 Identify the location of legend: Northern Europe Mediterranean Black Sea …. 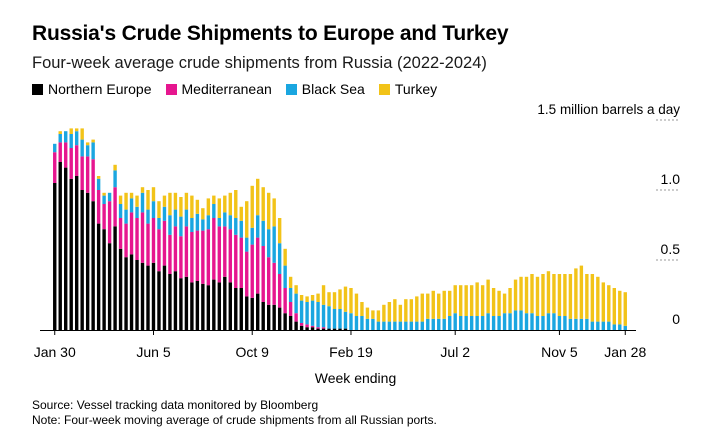
(241, 89).